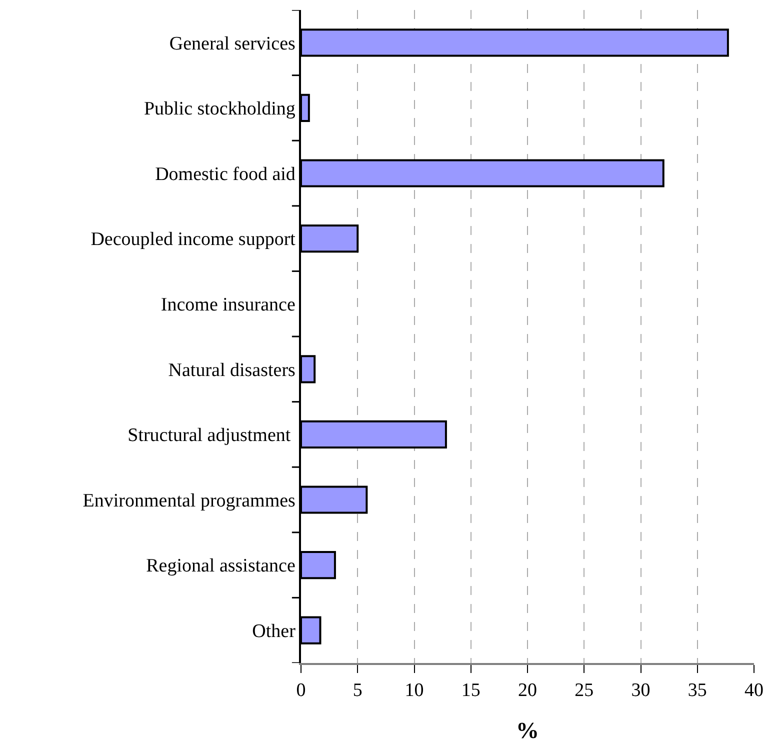 Image resolution: width=774 pixels, height=754 pixels. What do you see at coordinates (221, 566) in the screenshot?
I see `y-tick-label: Regional assistance` at bounding box center [221, 566].